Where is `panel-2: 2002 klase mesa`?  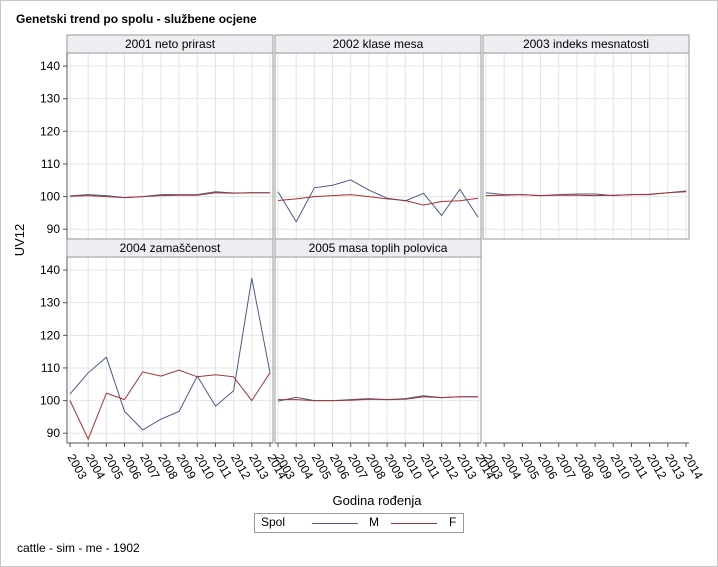 panel-2: 2002 klase mesa is located at coordinates (378, 137).